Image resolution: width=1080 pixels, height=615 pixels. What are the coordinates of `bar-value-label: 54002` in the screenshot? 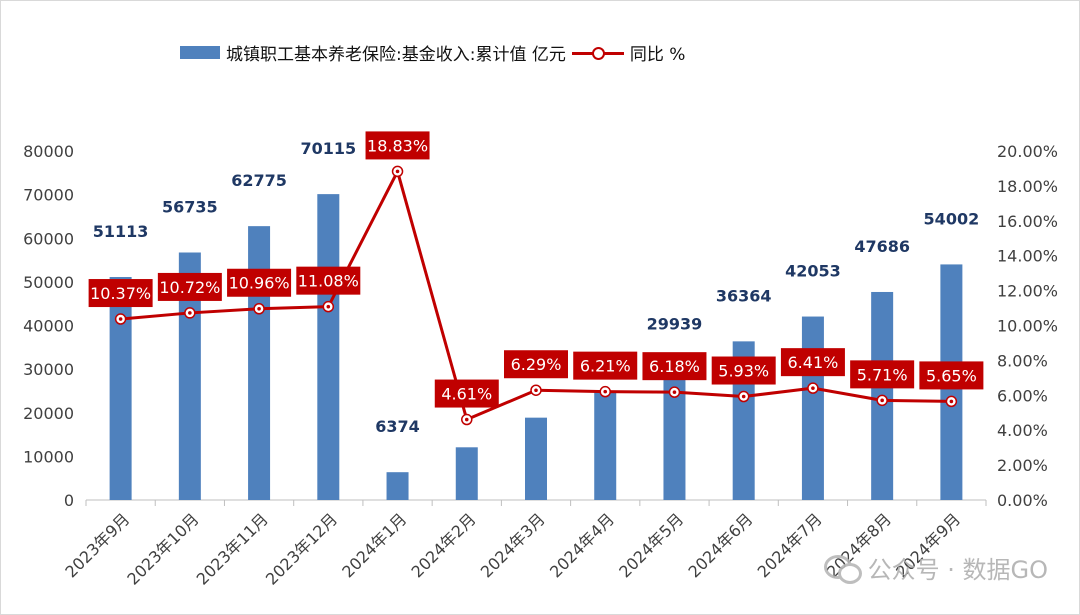 It's located at (952, 218).